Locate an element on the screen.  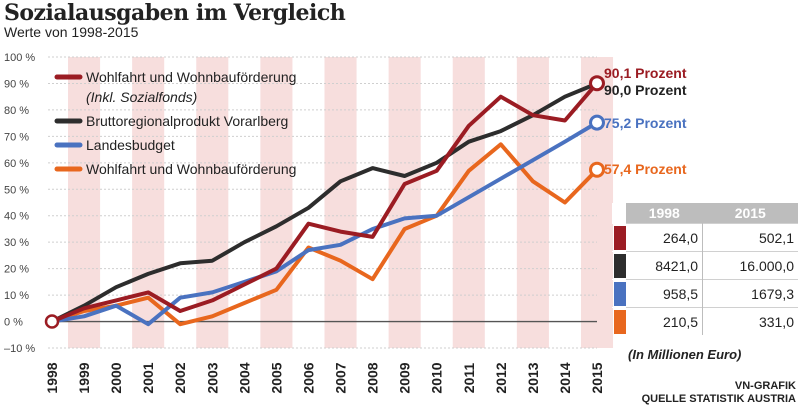
source-credit: VN-GRAFIK QUELLE STATISTIK AUSTRIA is located at coordinates (719, 393).